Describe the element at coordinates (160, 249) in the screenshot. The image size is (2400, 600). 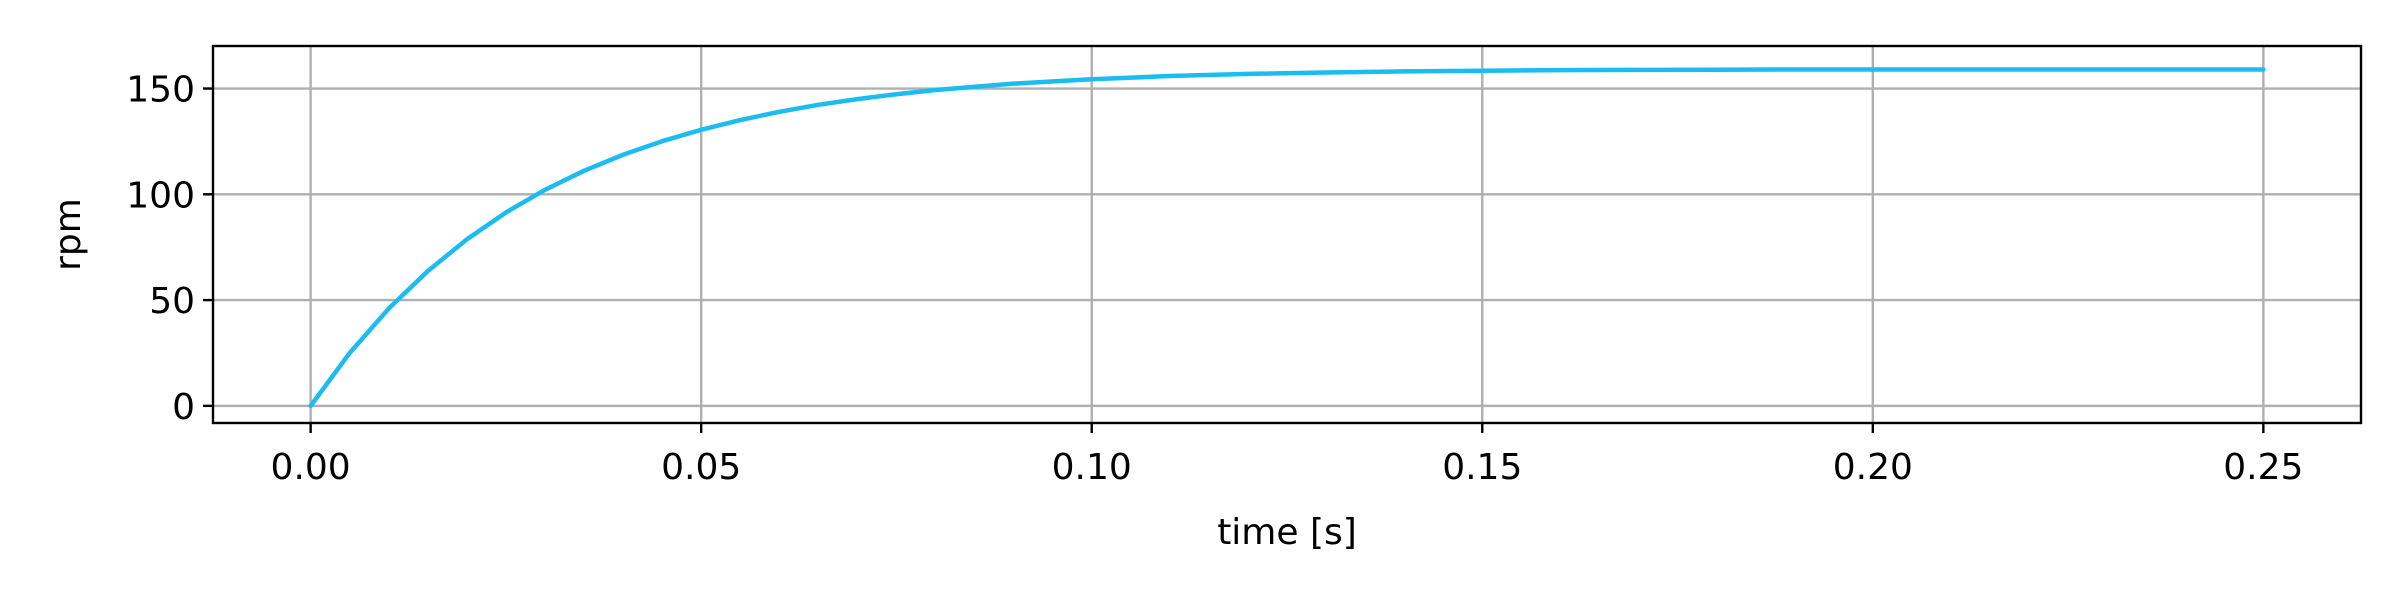
I see `y-tick-labels: 0 50 100 150` at that location.